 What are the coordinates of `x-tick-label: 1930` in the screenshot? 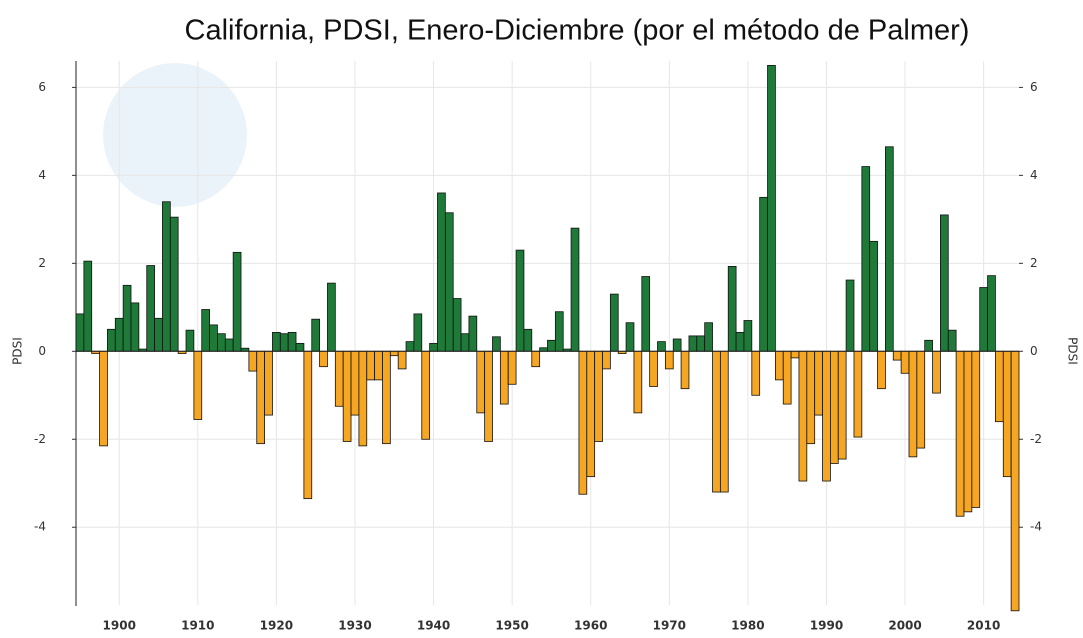 It's located at (354, 626).